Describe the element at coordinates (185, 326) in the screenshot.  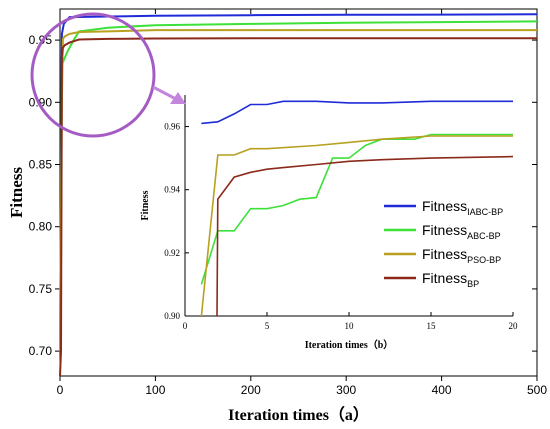
I see `inset-x-tick-label: 0` at that location.